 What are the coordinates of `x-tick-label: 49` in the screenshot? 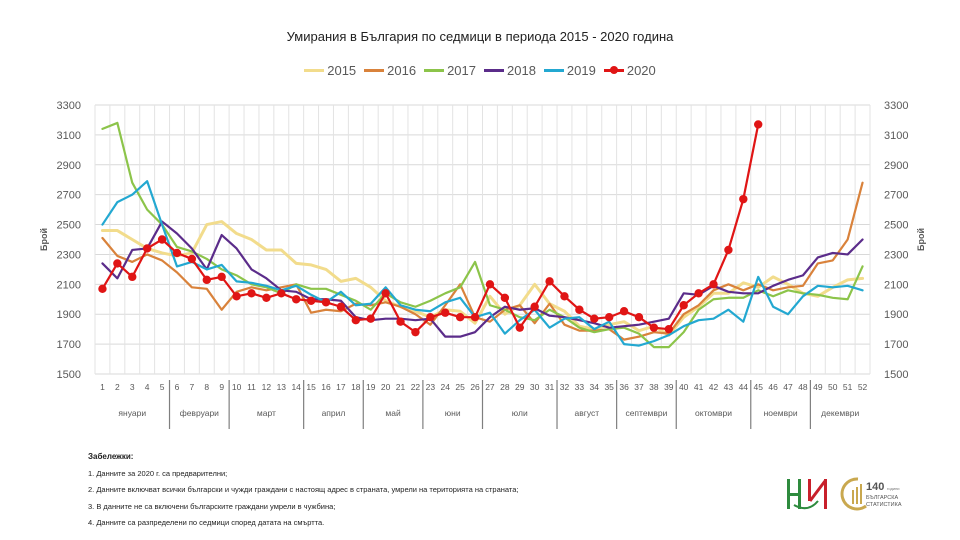 It's located at (818, 387).